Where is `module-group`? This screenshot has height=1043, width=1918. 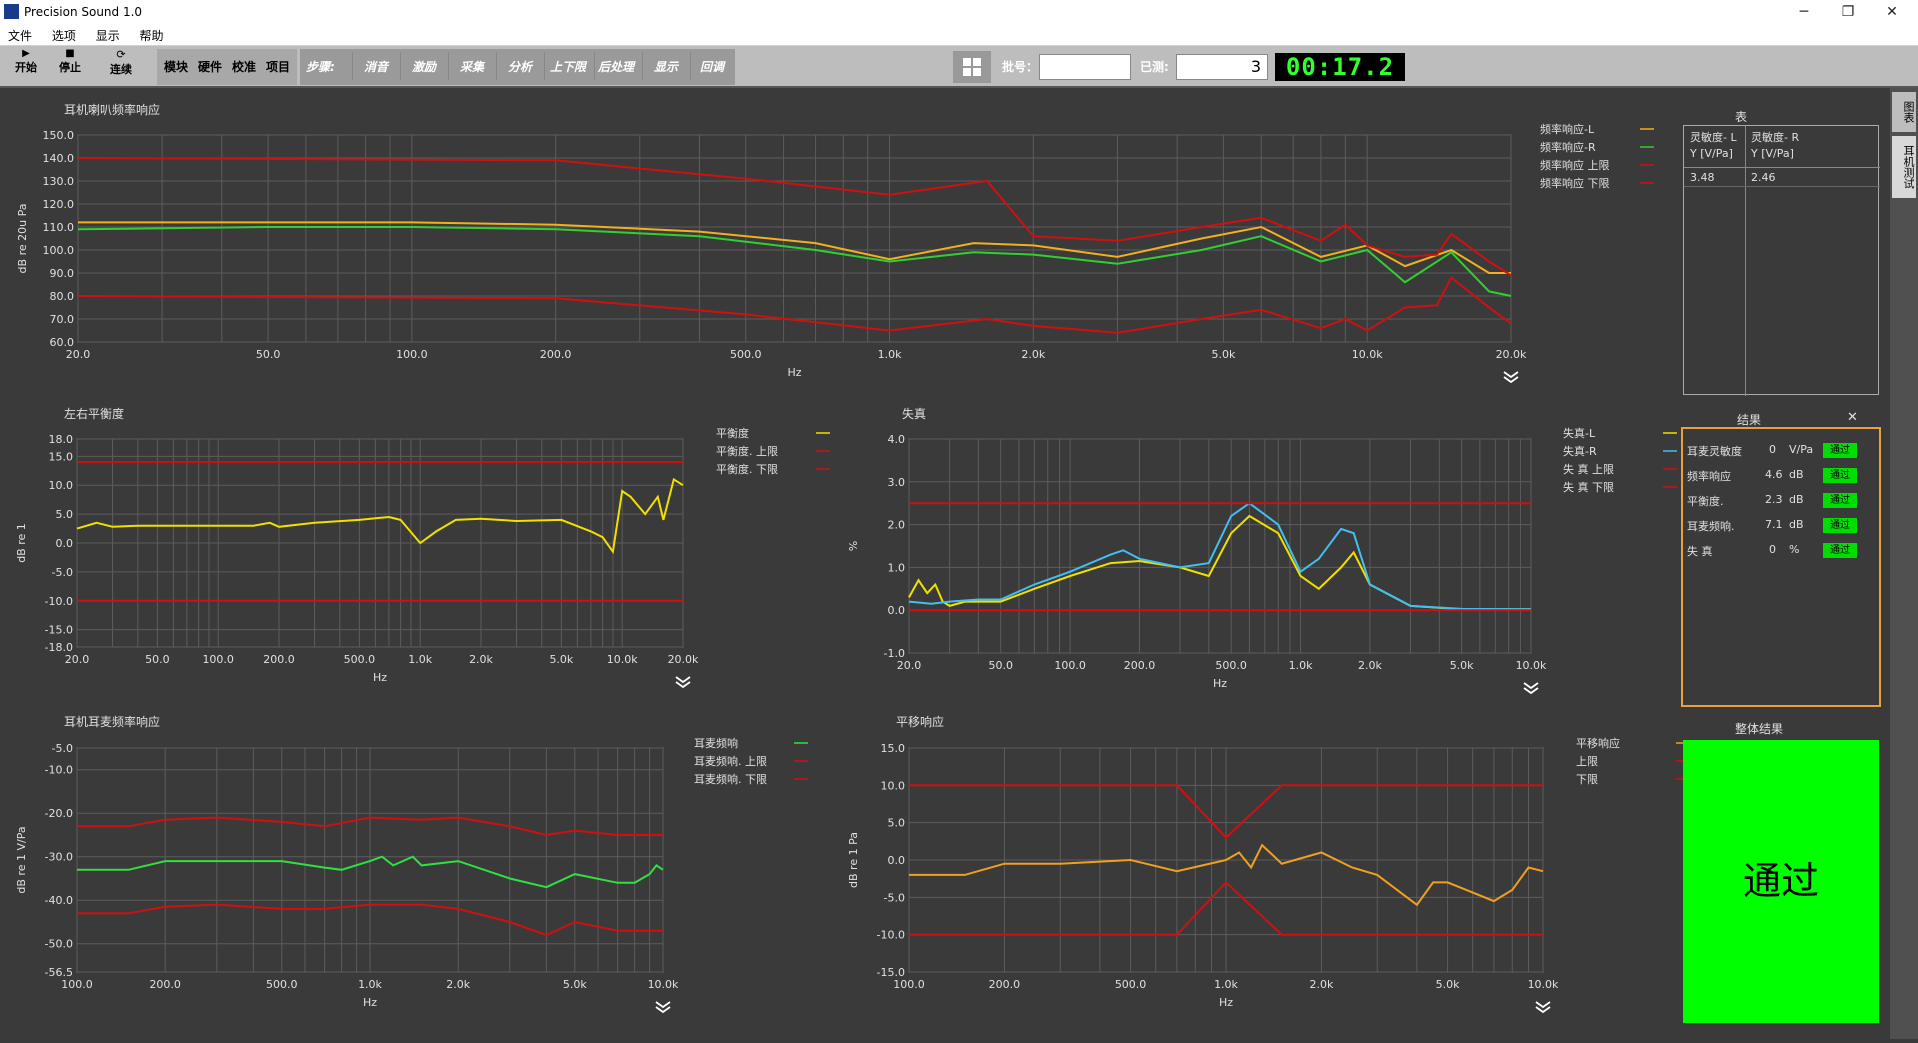
module-group is located at coordinates (227, 67).